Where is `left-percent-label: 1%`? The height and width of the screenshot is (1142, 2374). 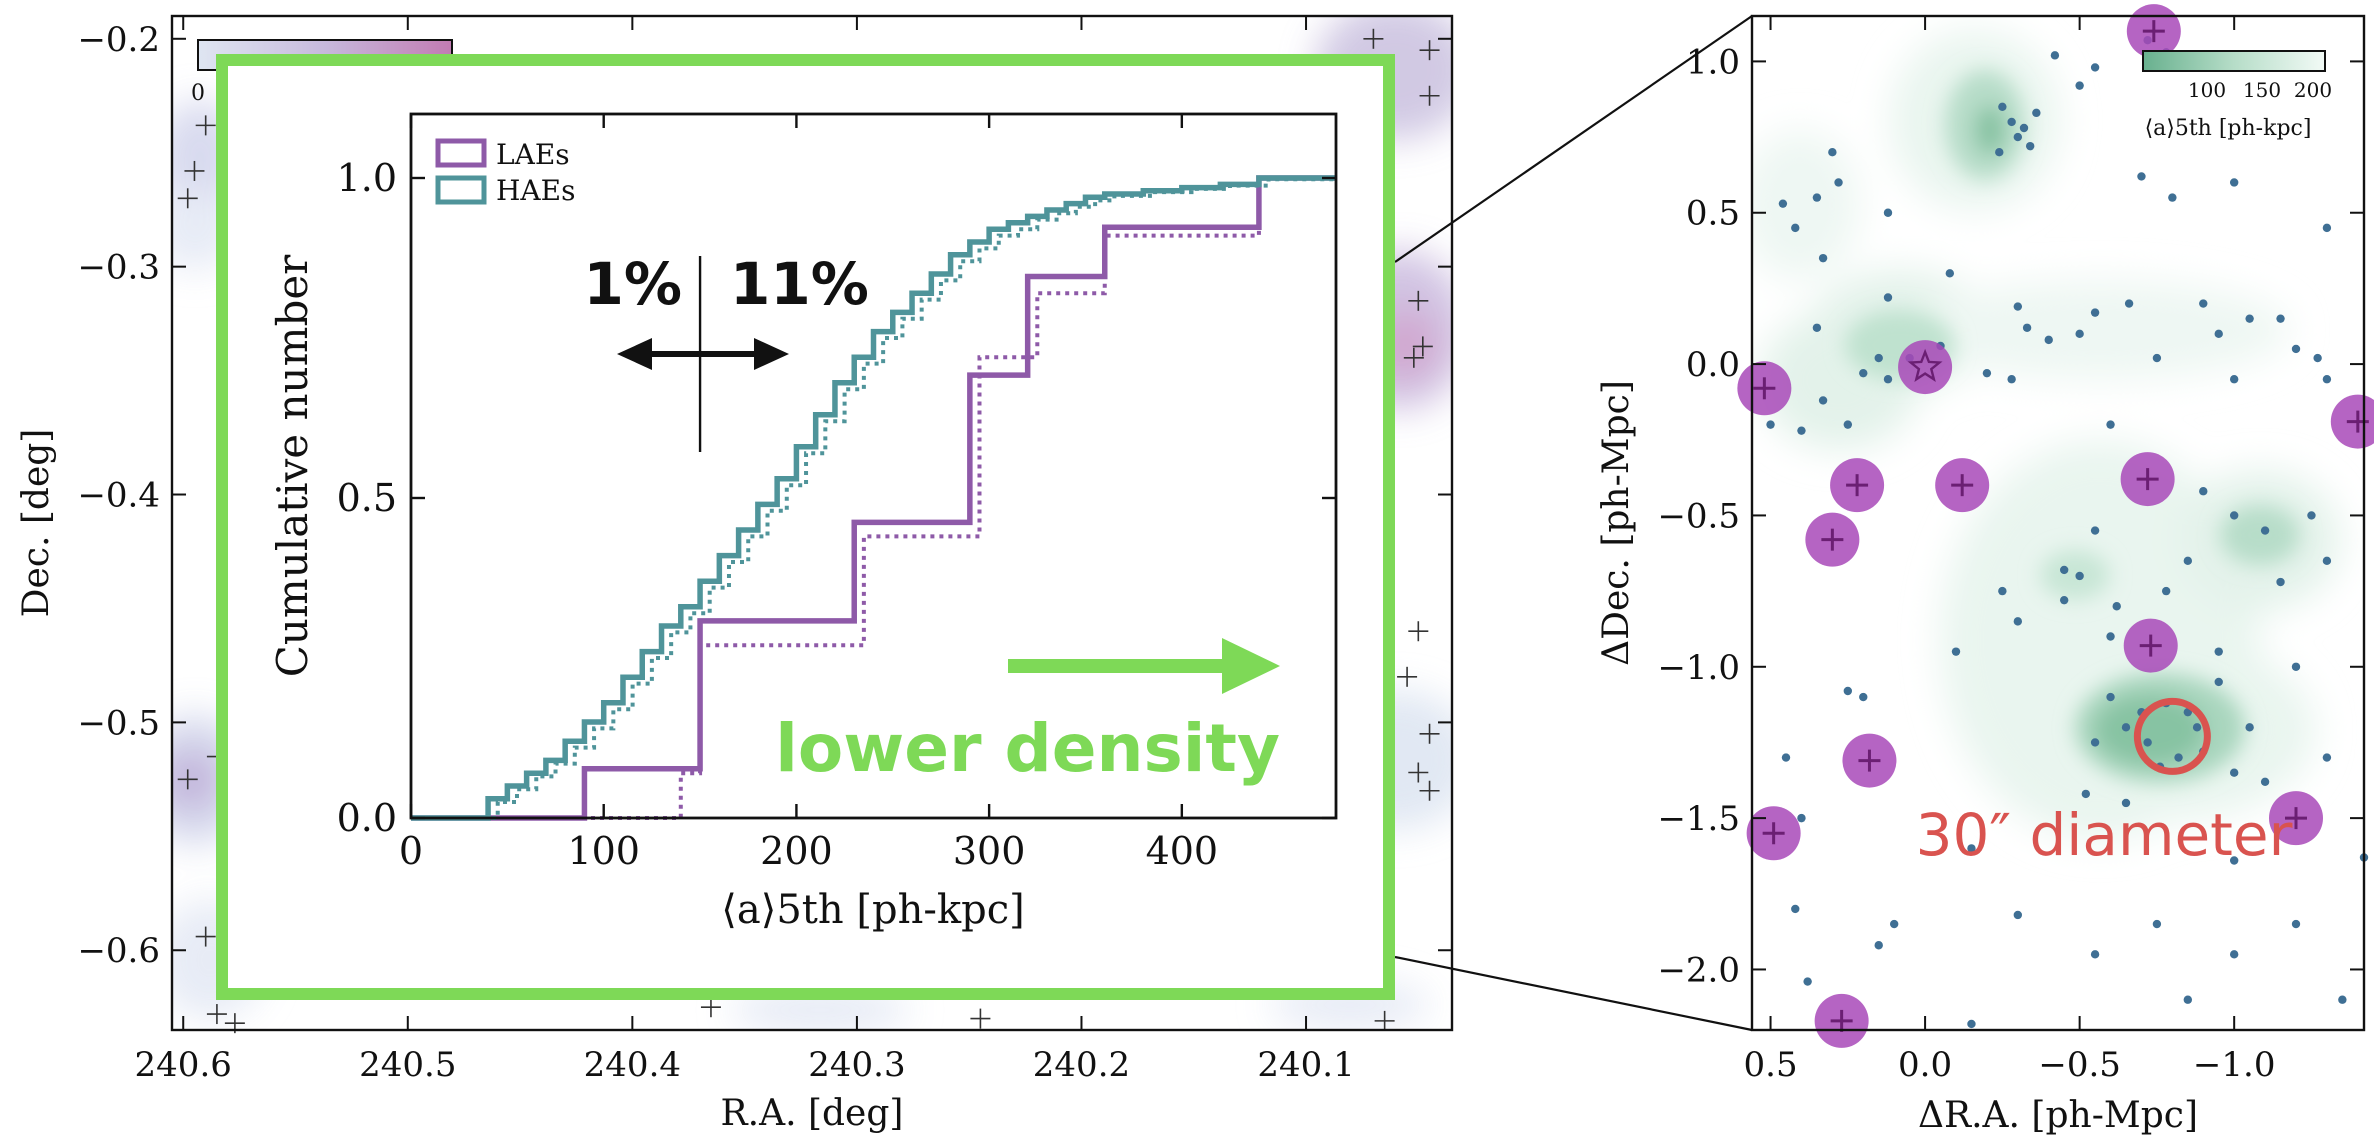
left-percent-label: 1% is located at coordinates (633, 284).